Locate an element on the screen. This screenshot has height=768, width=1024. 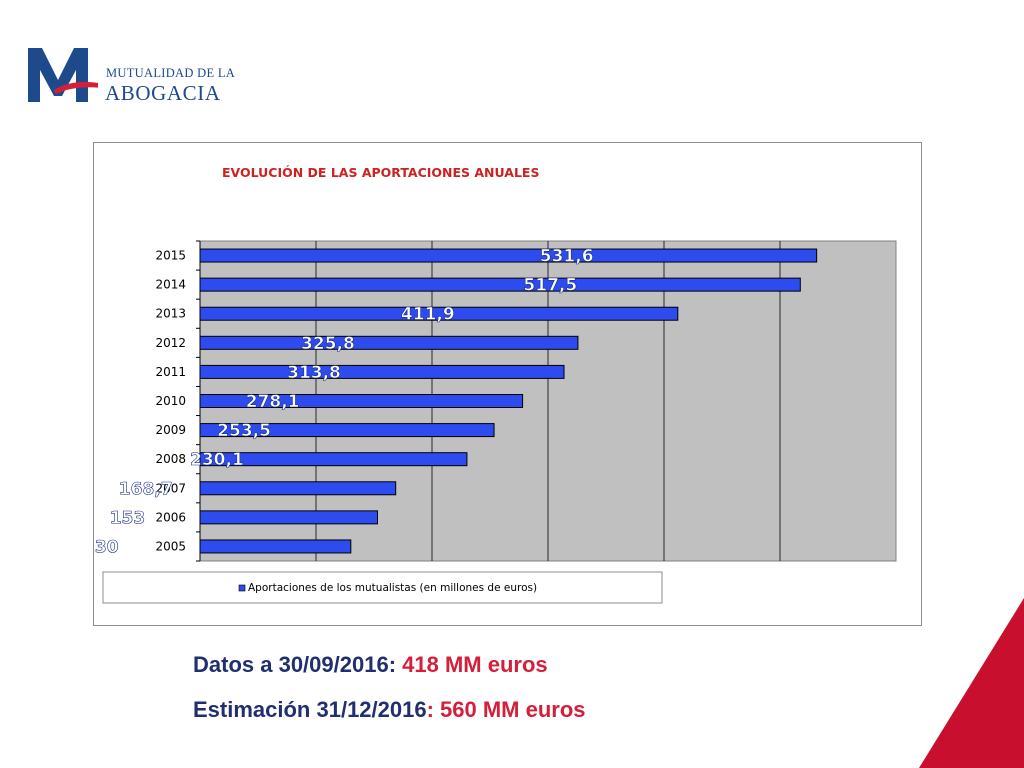
mutualidad-logo: MUTUALIDAD DE LA ABOGACIA is located at coordinates (131, 76).